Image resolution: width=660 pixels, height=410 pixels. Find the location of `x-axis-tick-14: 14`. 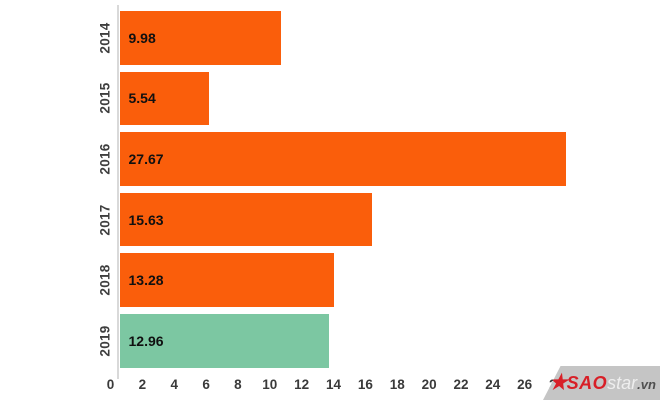

x-axis-tick-14: 14 is located at coordinates (334, 384).